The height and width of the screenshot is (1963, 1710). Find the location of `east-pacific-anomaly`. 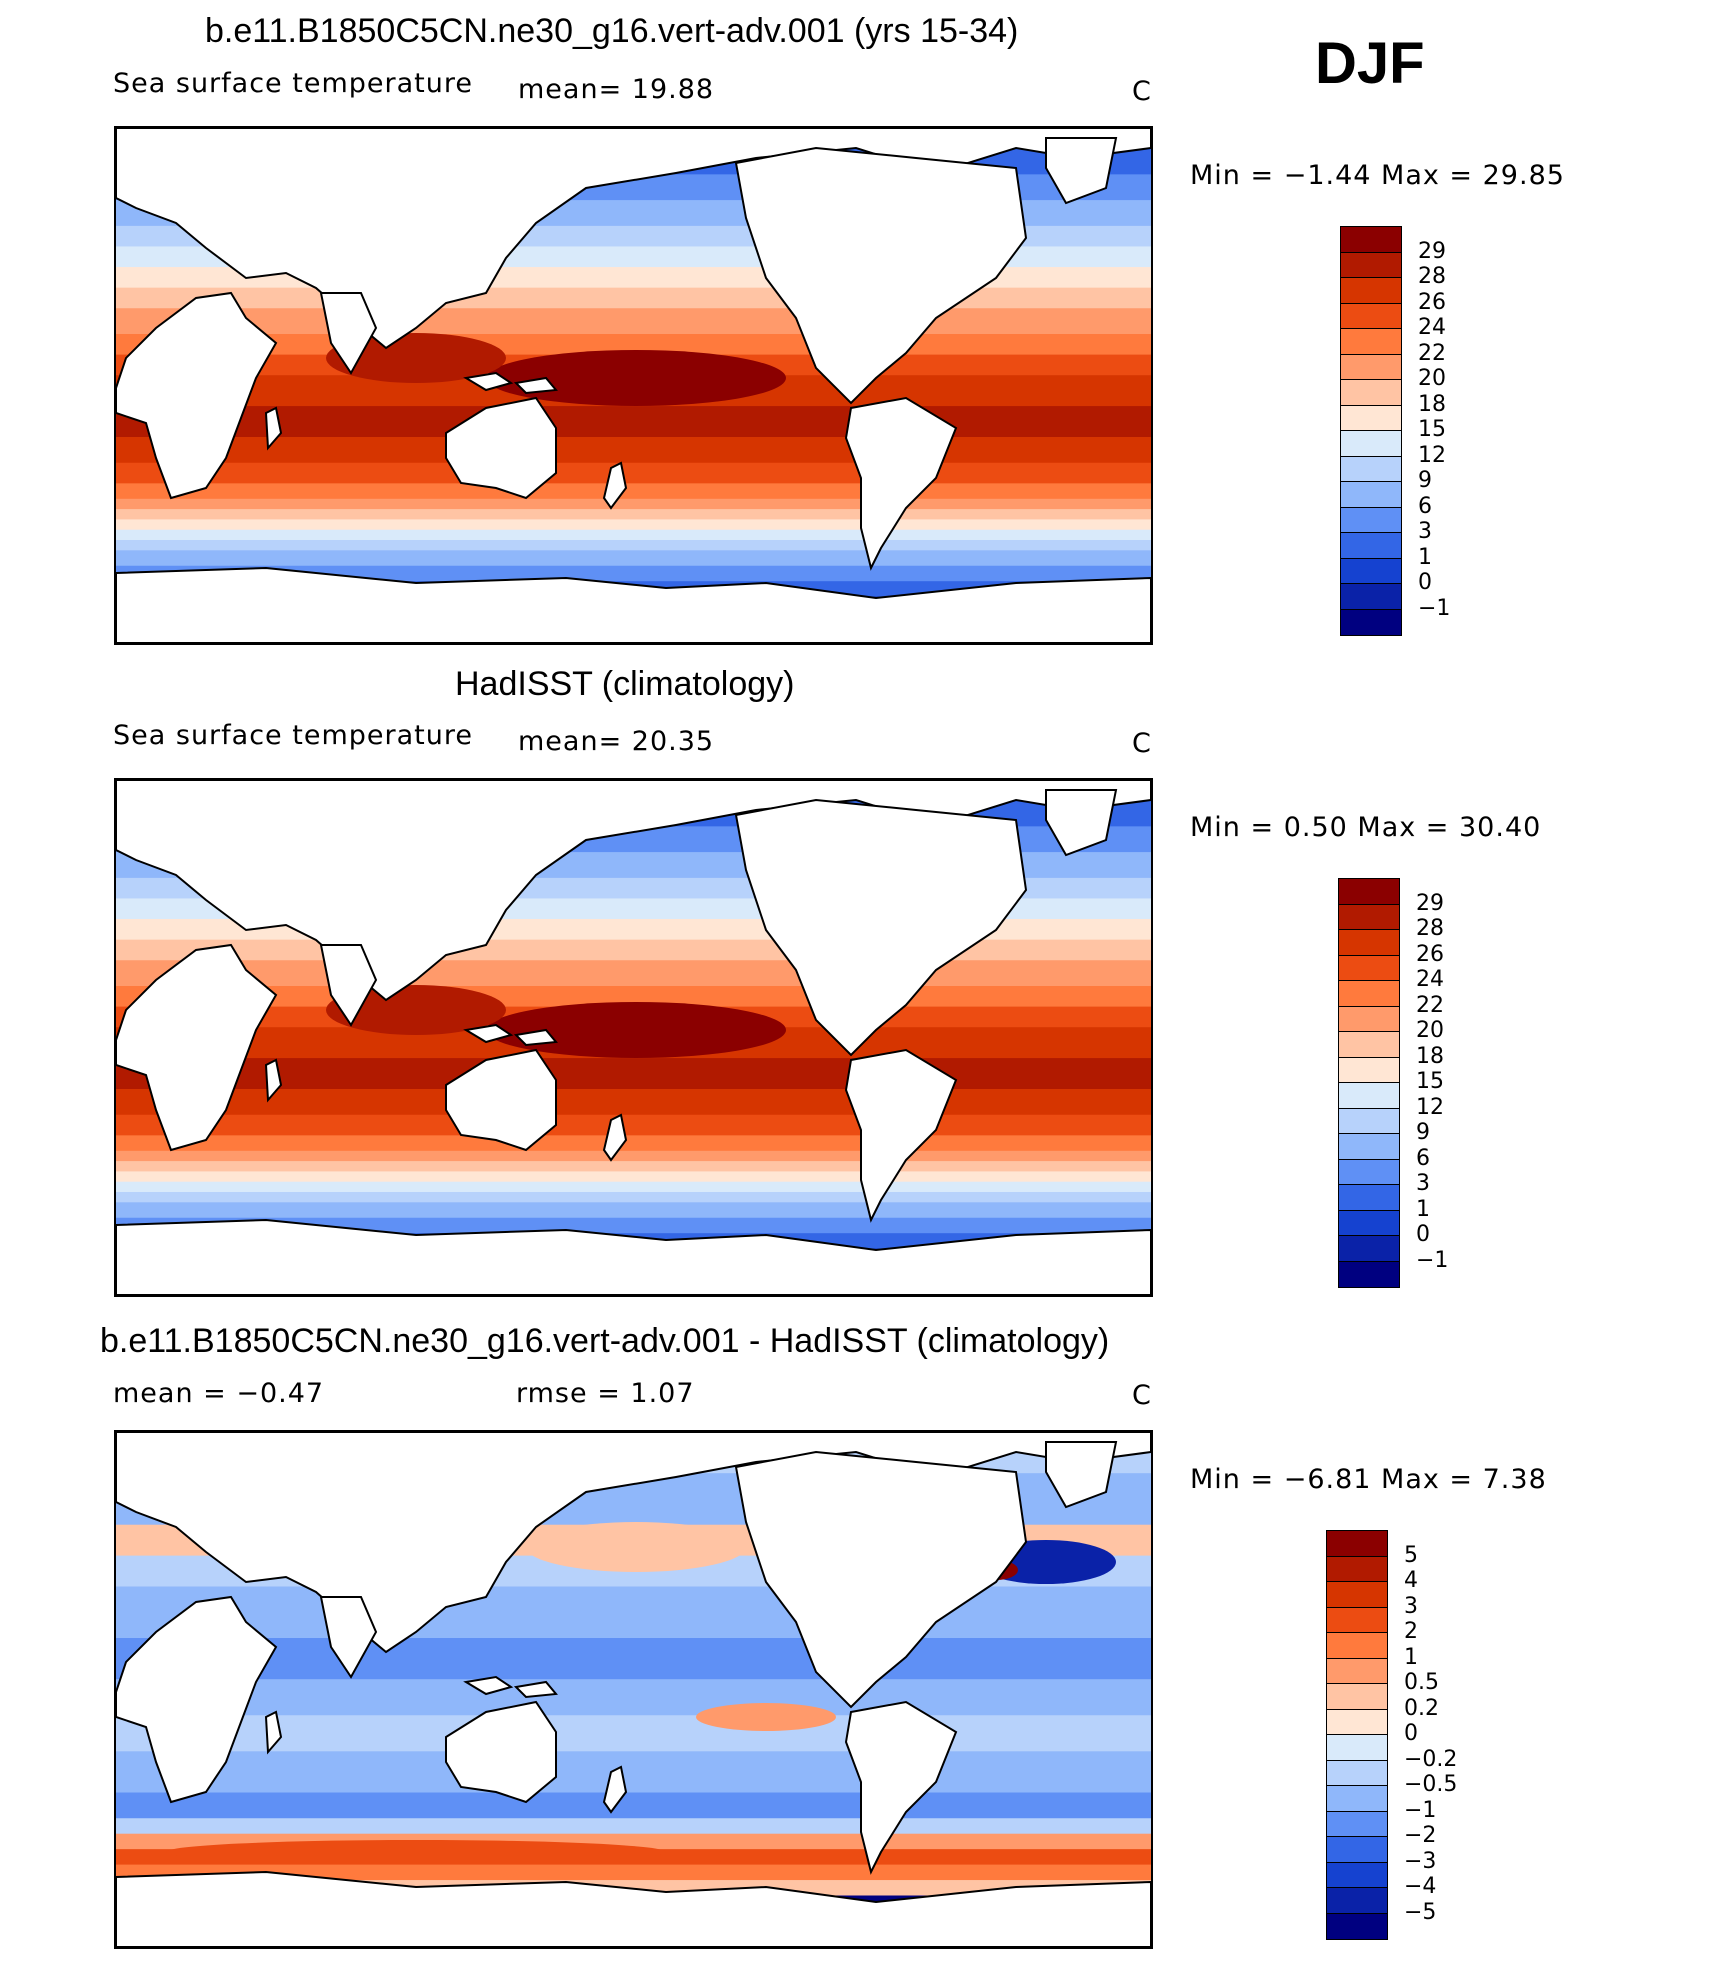

east-pacific-anomaly is located at coordinates (766, 1717).